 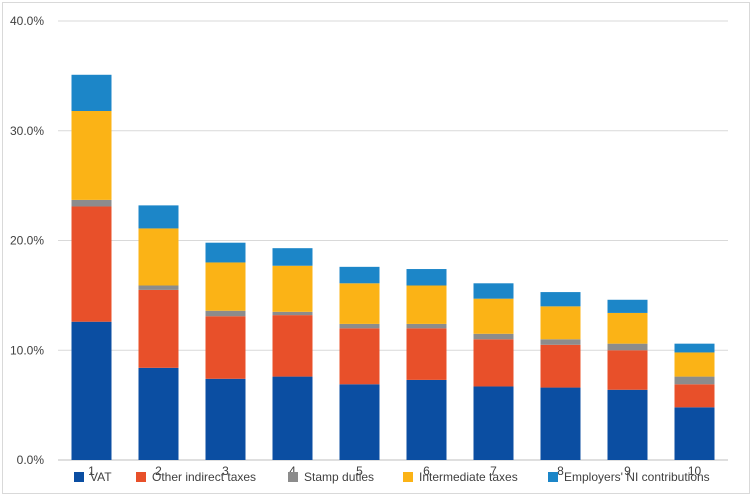 I want to click on x-tick-label: 10, so click(x=695, y=471).